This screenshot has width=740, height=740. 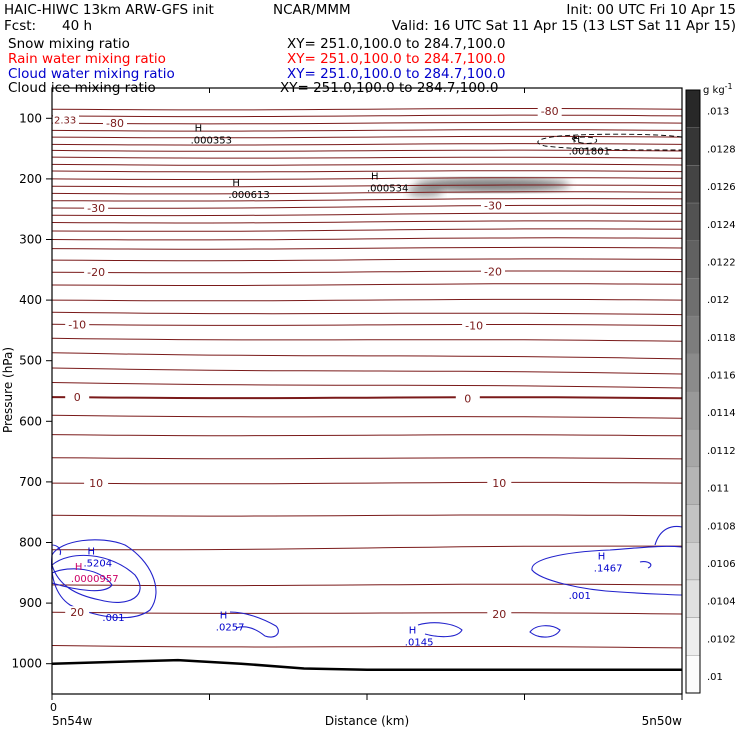 I want to click on colorbar-label: .0114, so click(x=721, y=413).